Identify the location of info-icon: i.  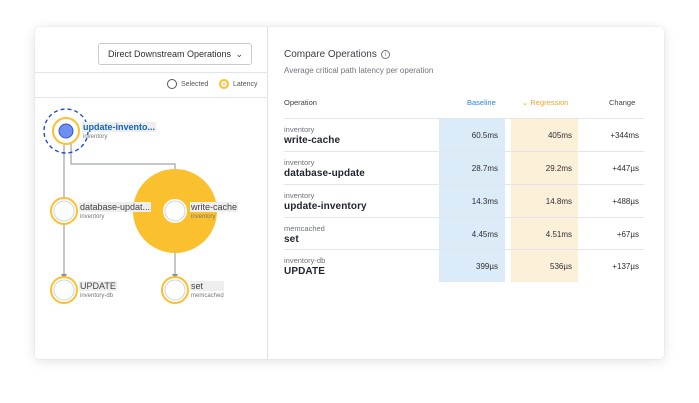
(385, 54).